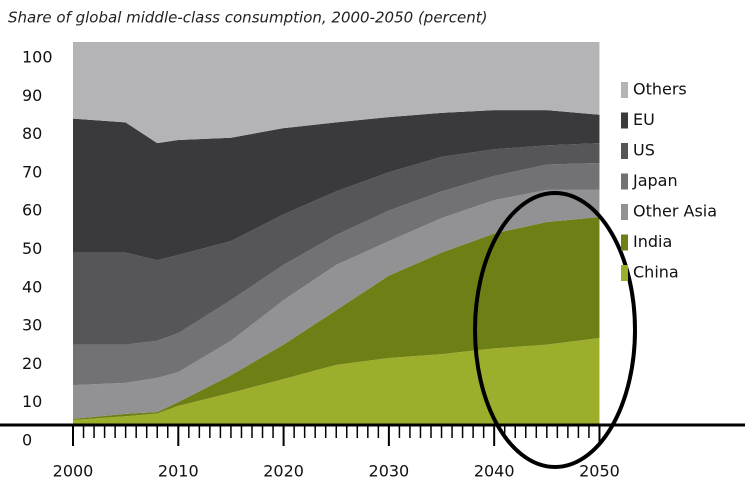 Image resolution: width=753 pixels, height=486 pixels. What do you see at coordinates (644, 150) in the screenshot?
I see `legend-label: US` at bounding box center [644, 150].